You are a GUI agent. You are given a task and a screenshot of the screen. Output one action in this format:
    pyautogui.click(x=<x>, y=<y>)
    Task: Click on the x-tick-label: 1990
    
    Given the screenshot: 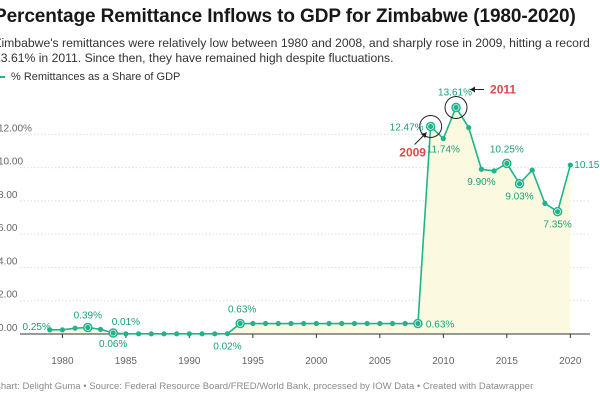 What is the action you would take?
    pyautogui.click(x=189, y=361)
    